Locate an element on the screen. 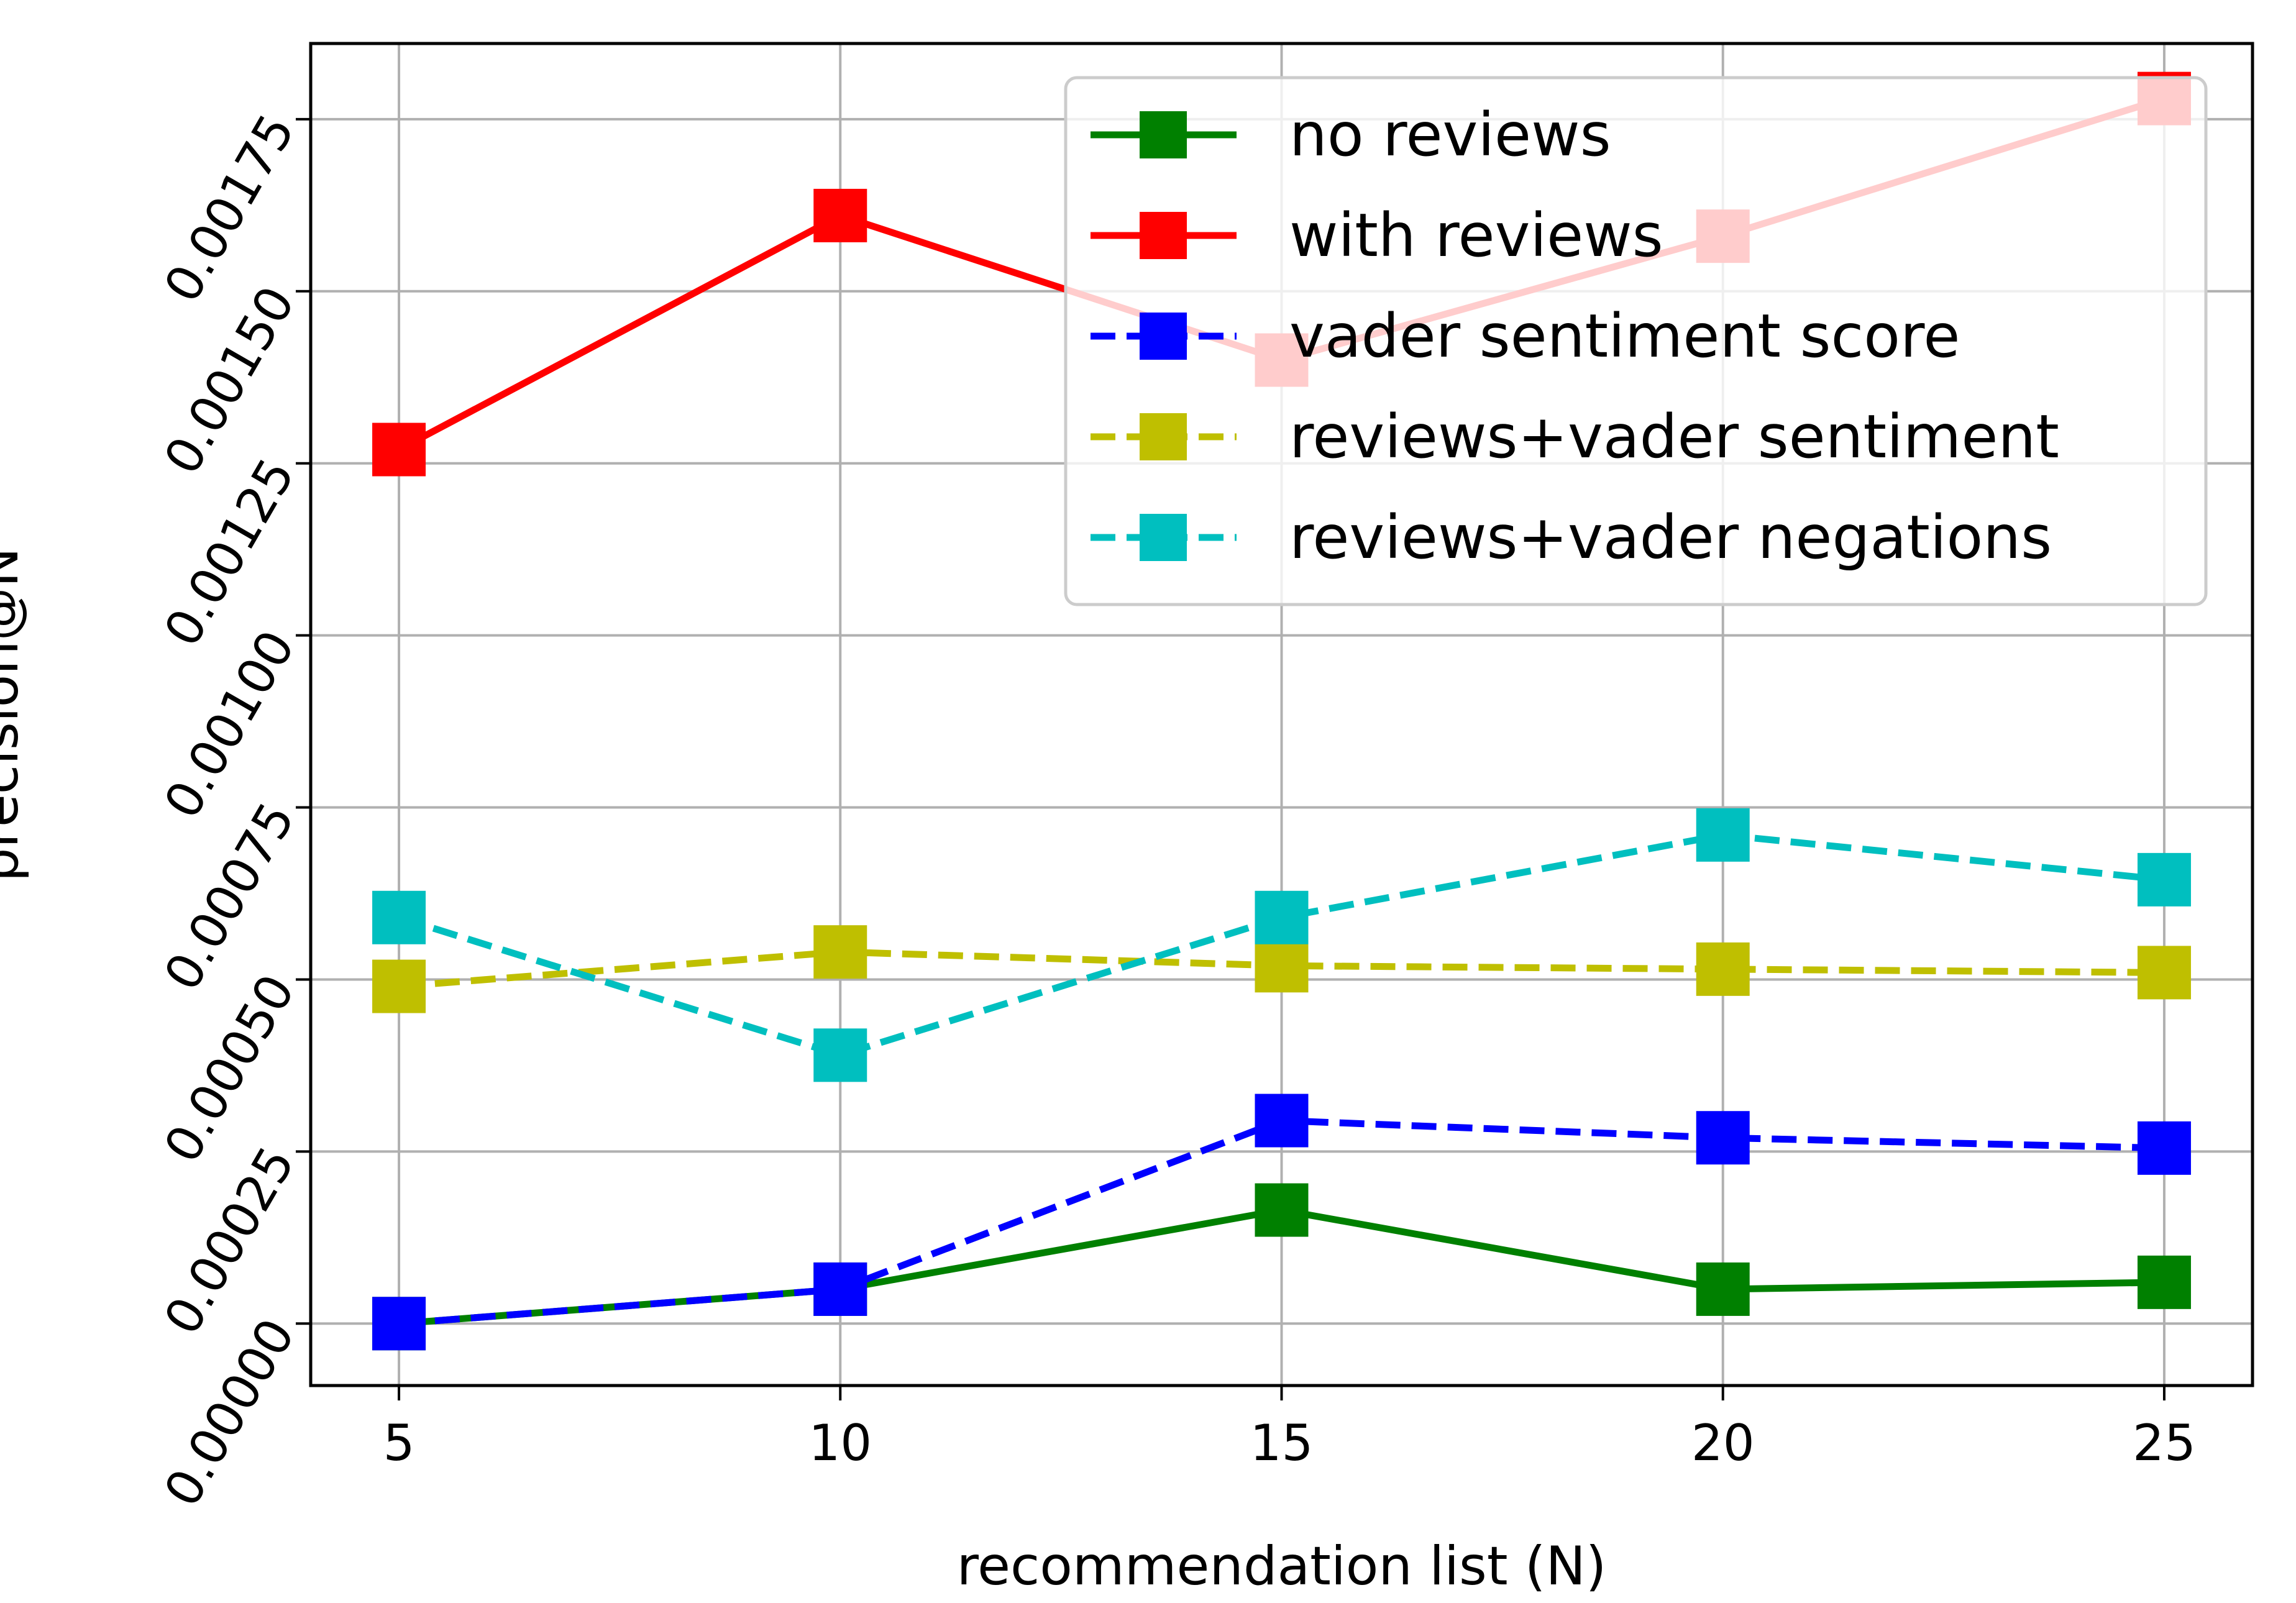 This screenshot has height=1603, width=2296. y-tick-label: 0.00125 is located at coordinates (229, 552).